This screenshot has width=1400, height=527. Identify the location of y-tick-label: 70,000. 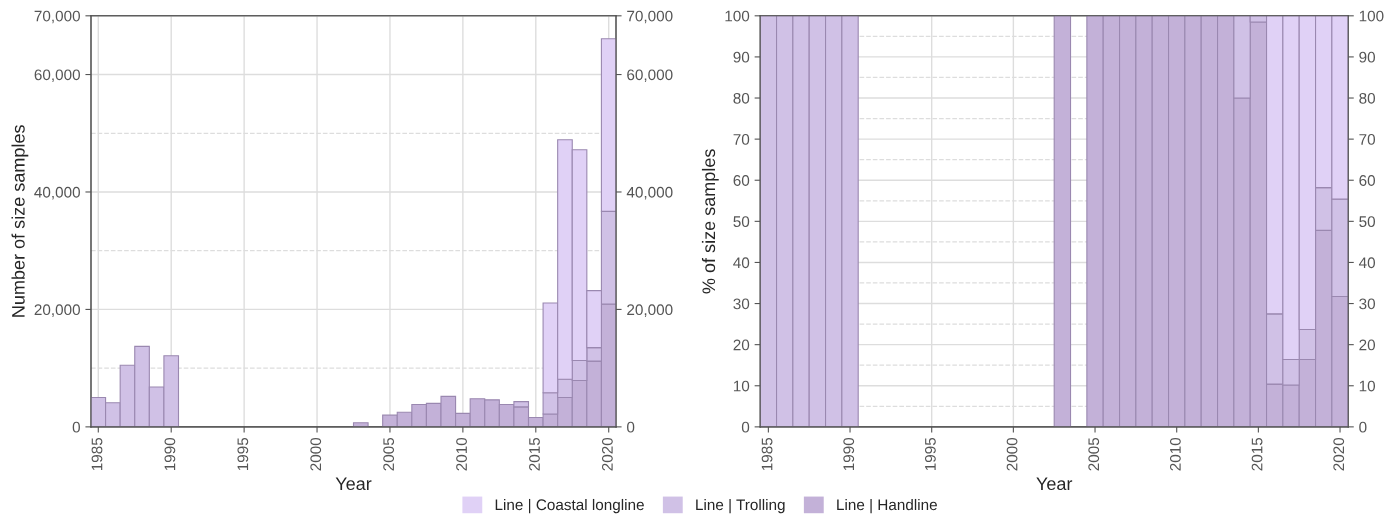
(57, 17).